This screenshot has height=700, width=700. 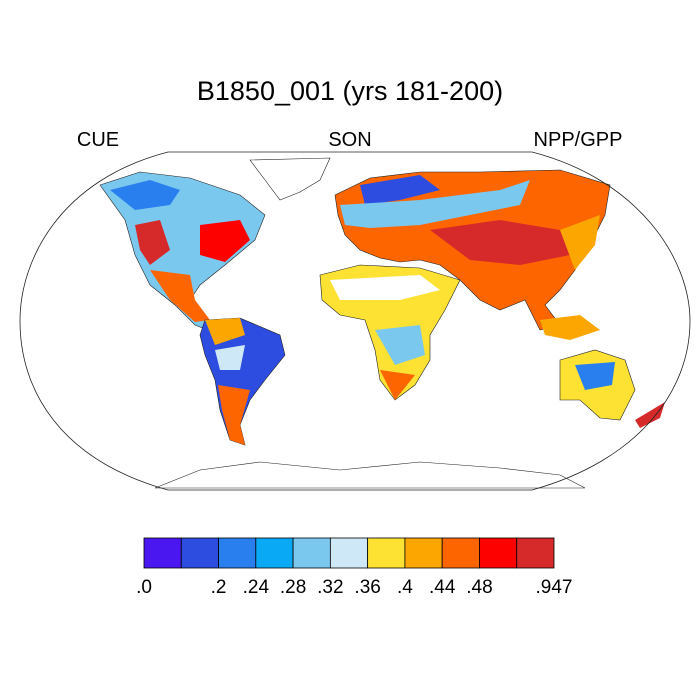 What do you see at coordinates (144, 587) in the screenshot?
I see `colorbar-label: .0` at bounding box center [144, 587].